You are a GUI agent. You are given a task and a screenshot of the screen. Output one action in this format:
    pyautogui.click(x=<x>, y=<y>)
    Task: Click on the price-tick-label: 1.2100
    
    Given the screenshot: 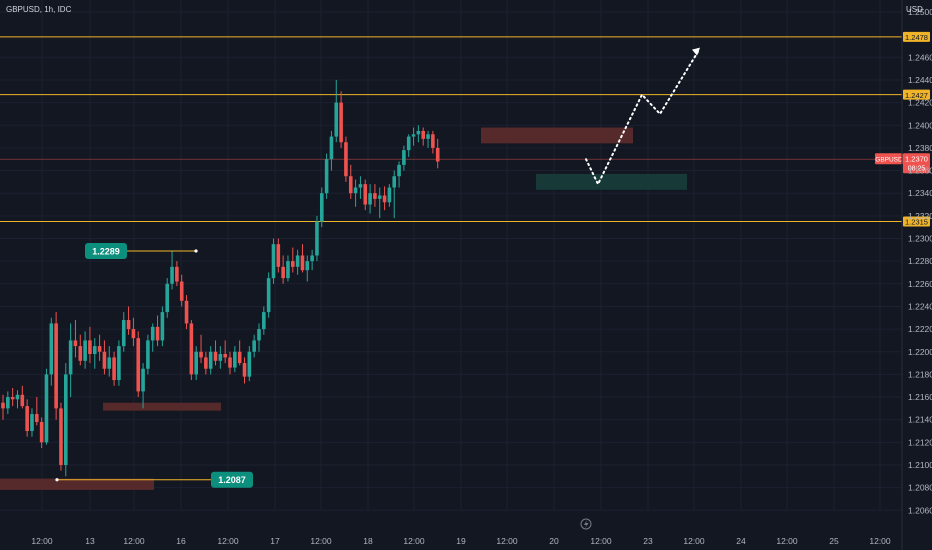 What is the action you would take?
    pyautogui.click(x=920, y=465)
    